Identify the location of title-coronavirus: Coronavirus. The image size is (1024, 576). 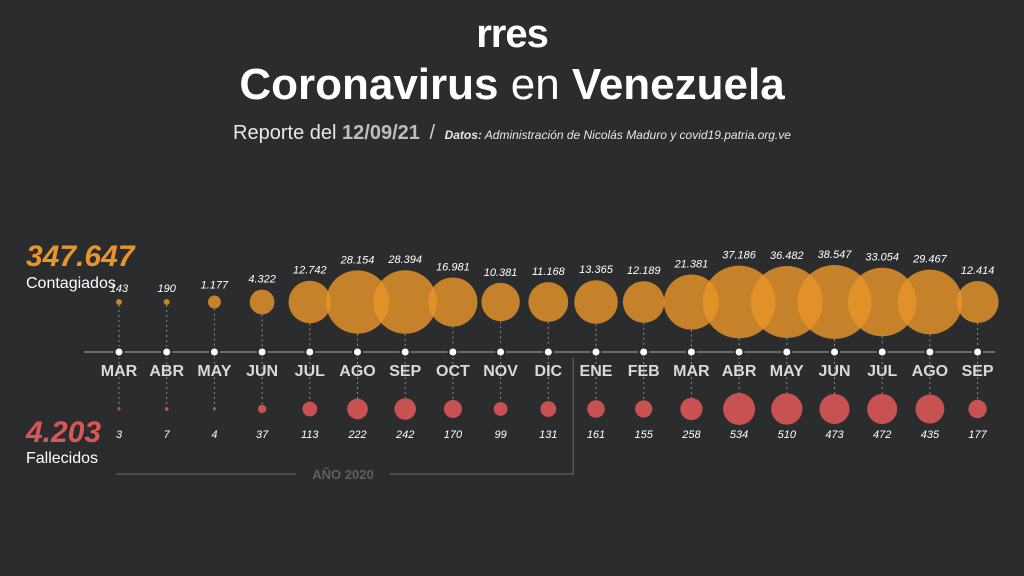
(369, 84).